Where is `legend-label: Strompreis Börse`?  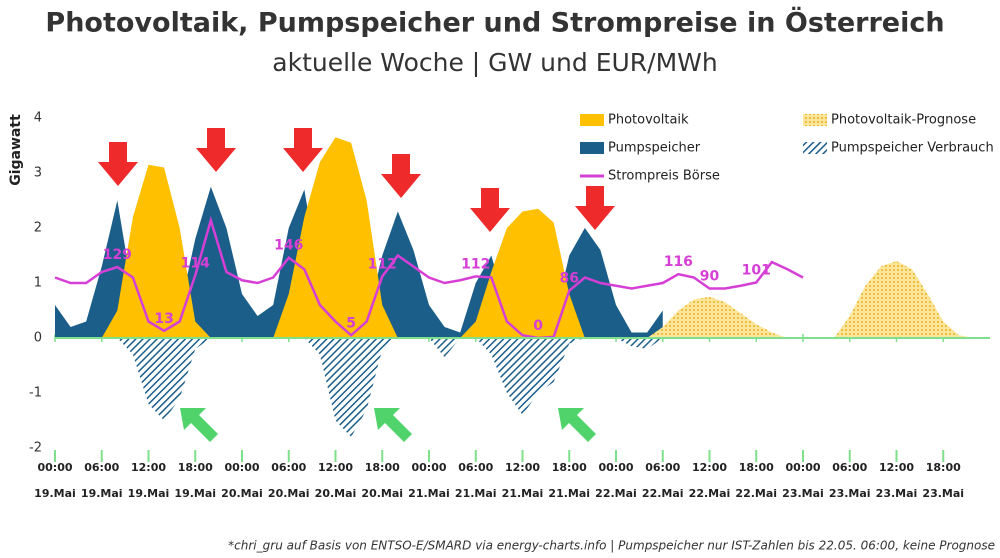
legend-label: Strompreis Börse is located at coordinates (664, 176).